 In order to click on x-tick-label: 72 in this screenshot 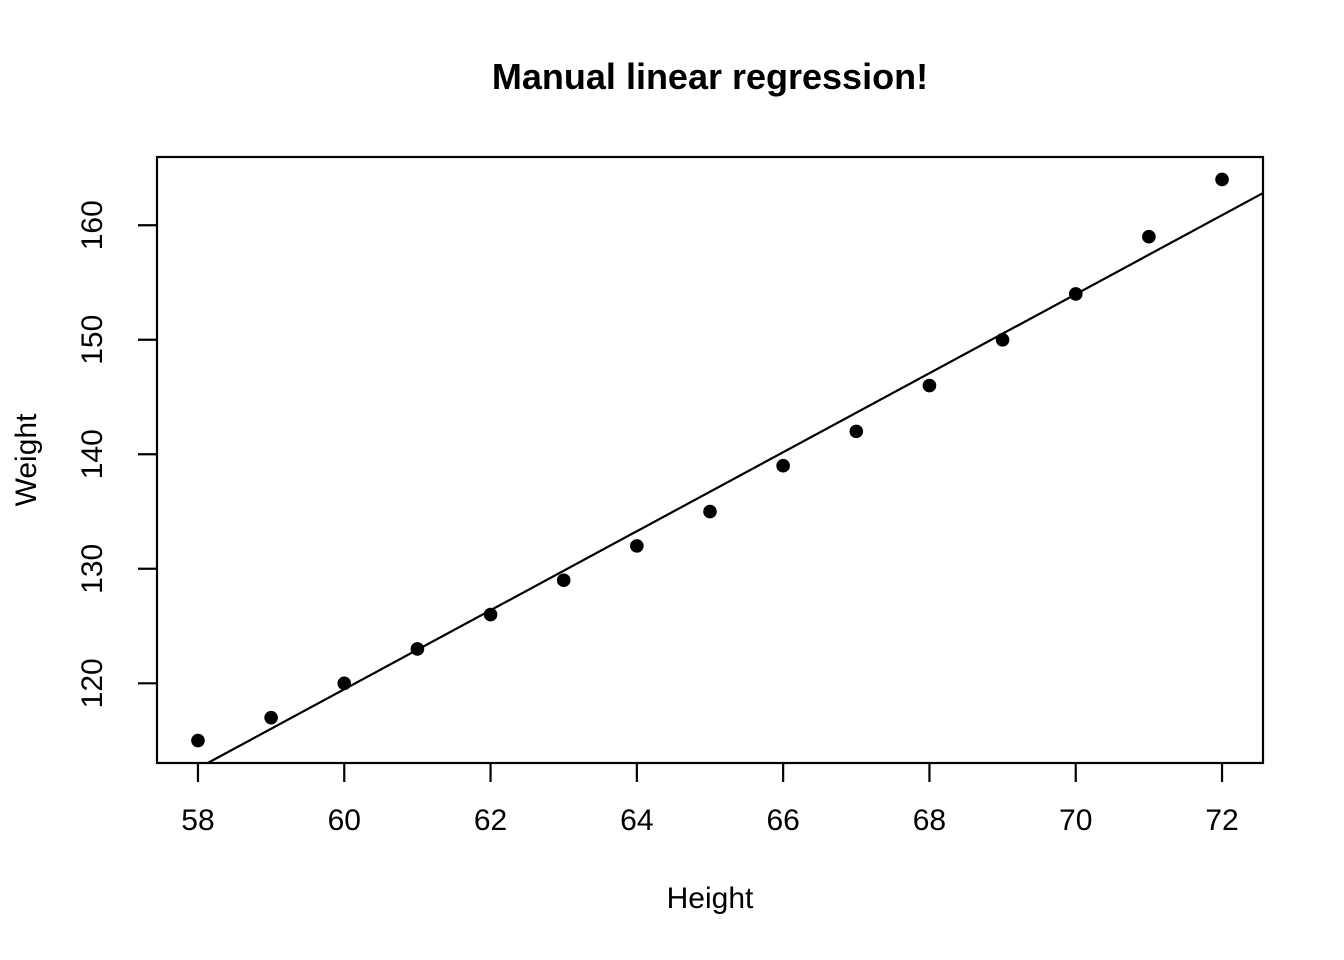, I will do `click(1221, 820)`.